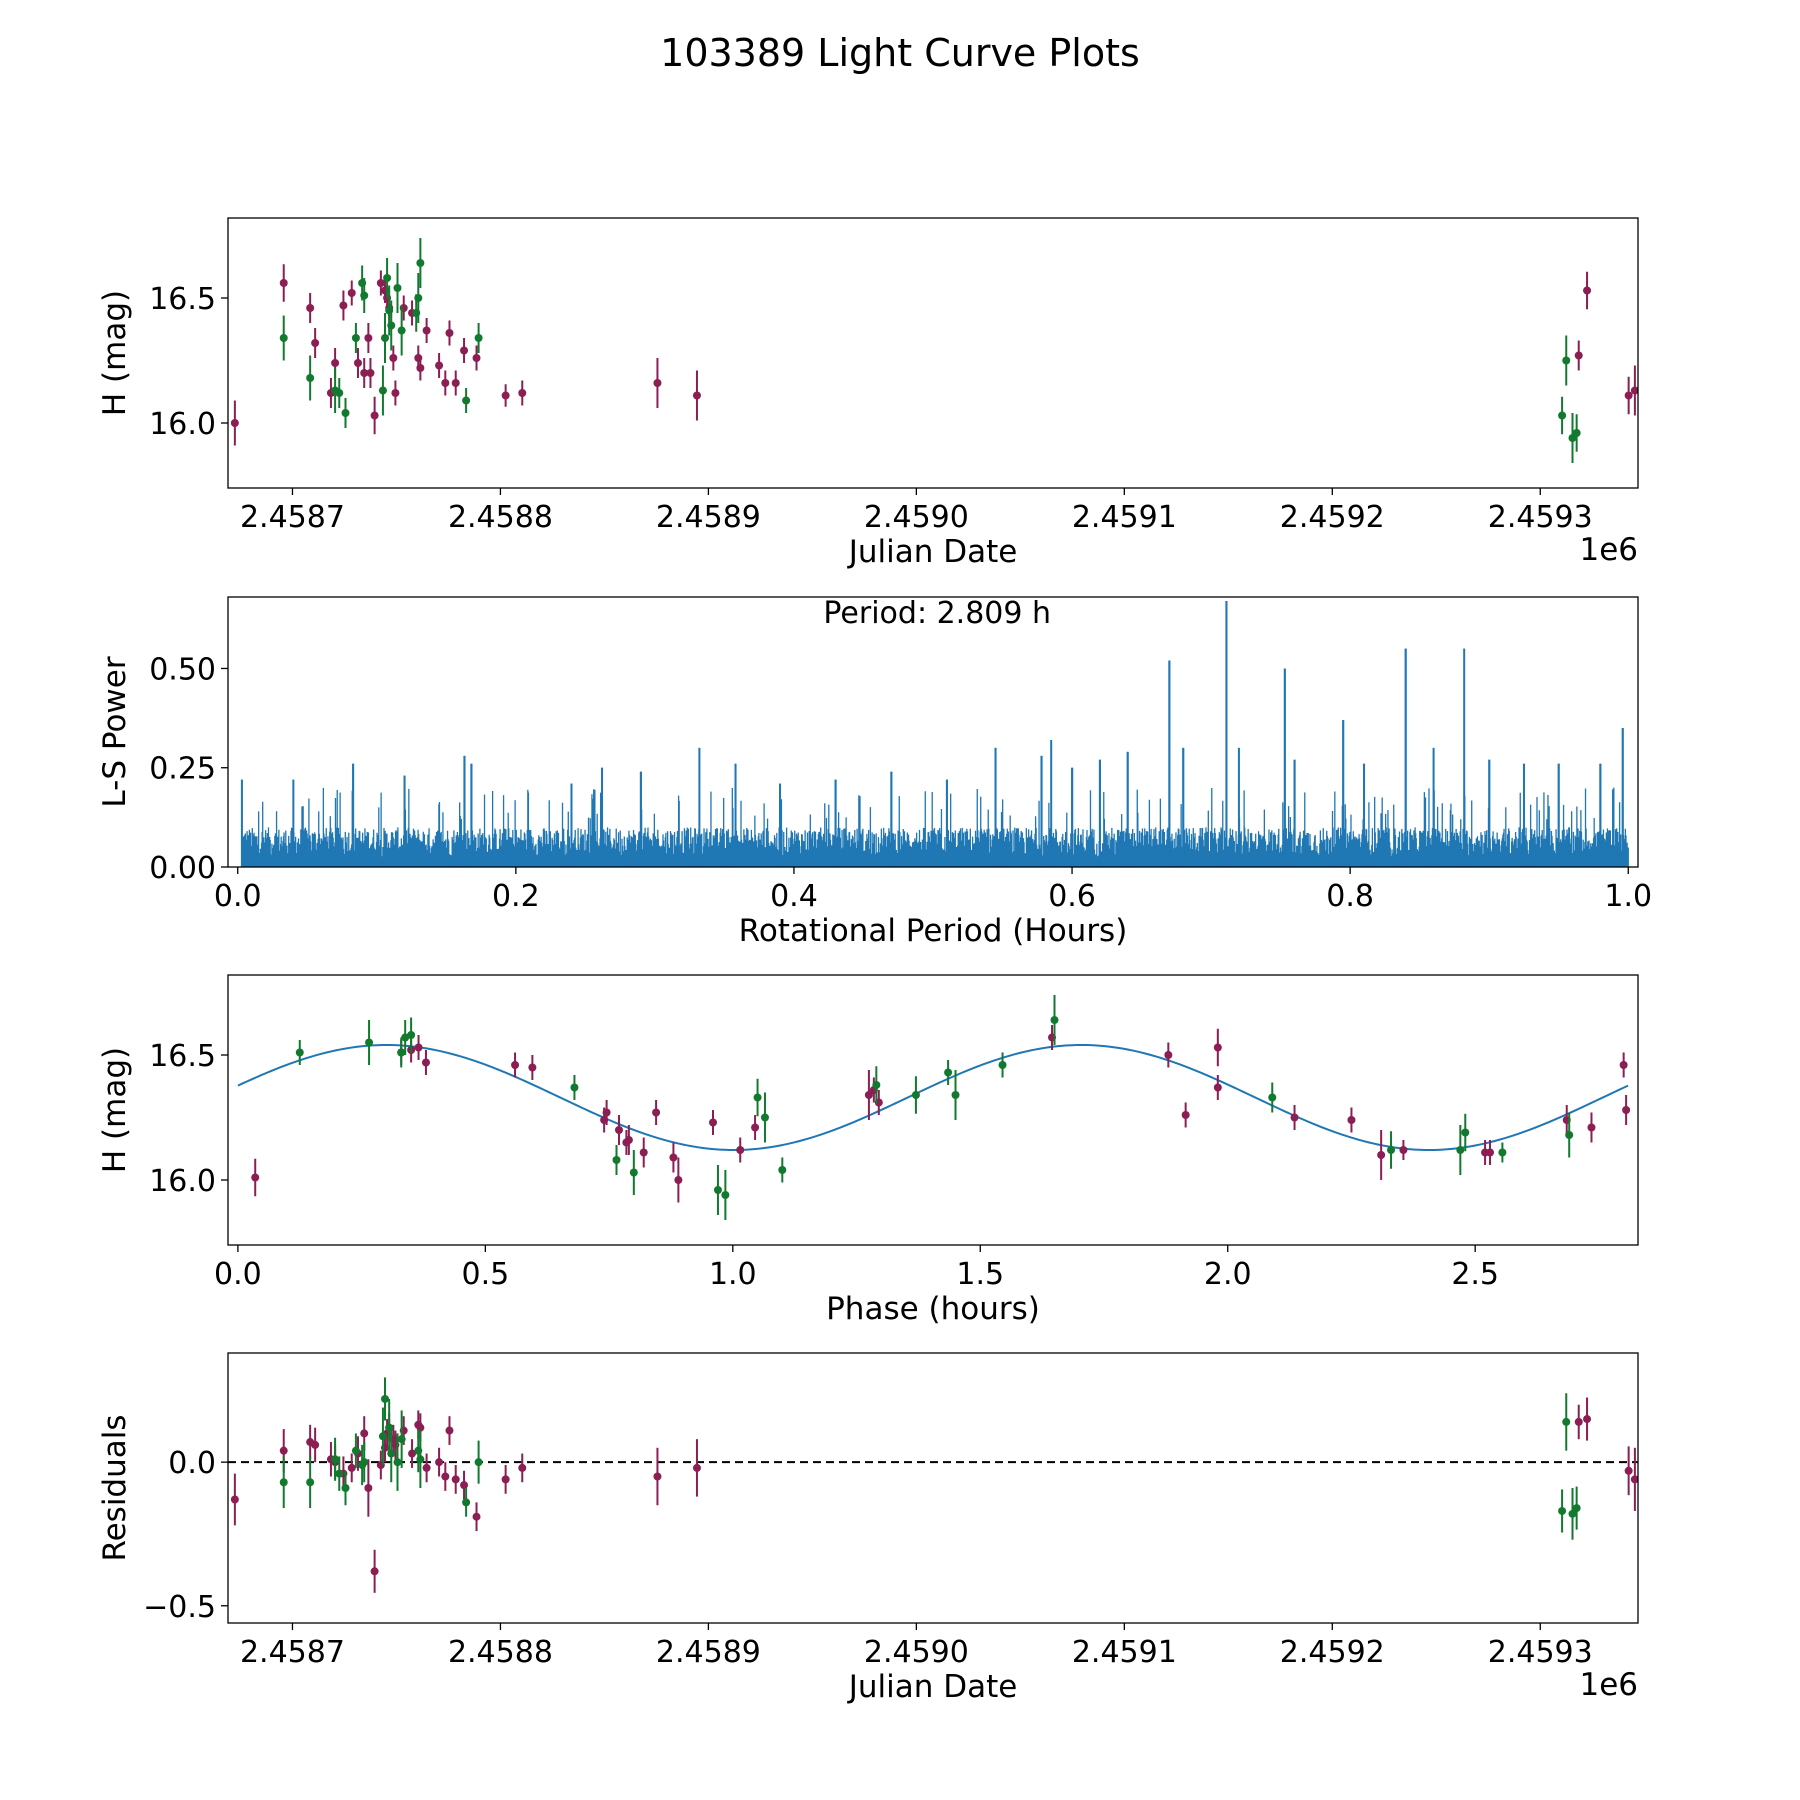 The width and height of the screenshot is (1800, 1800). What do you see at coordinates (1540, 517) in the screenshot?
I see `x-tick-label: 2.4593` at bounding box center [1540, 517].